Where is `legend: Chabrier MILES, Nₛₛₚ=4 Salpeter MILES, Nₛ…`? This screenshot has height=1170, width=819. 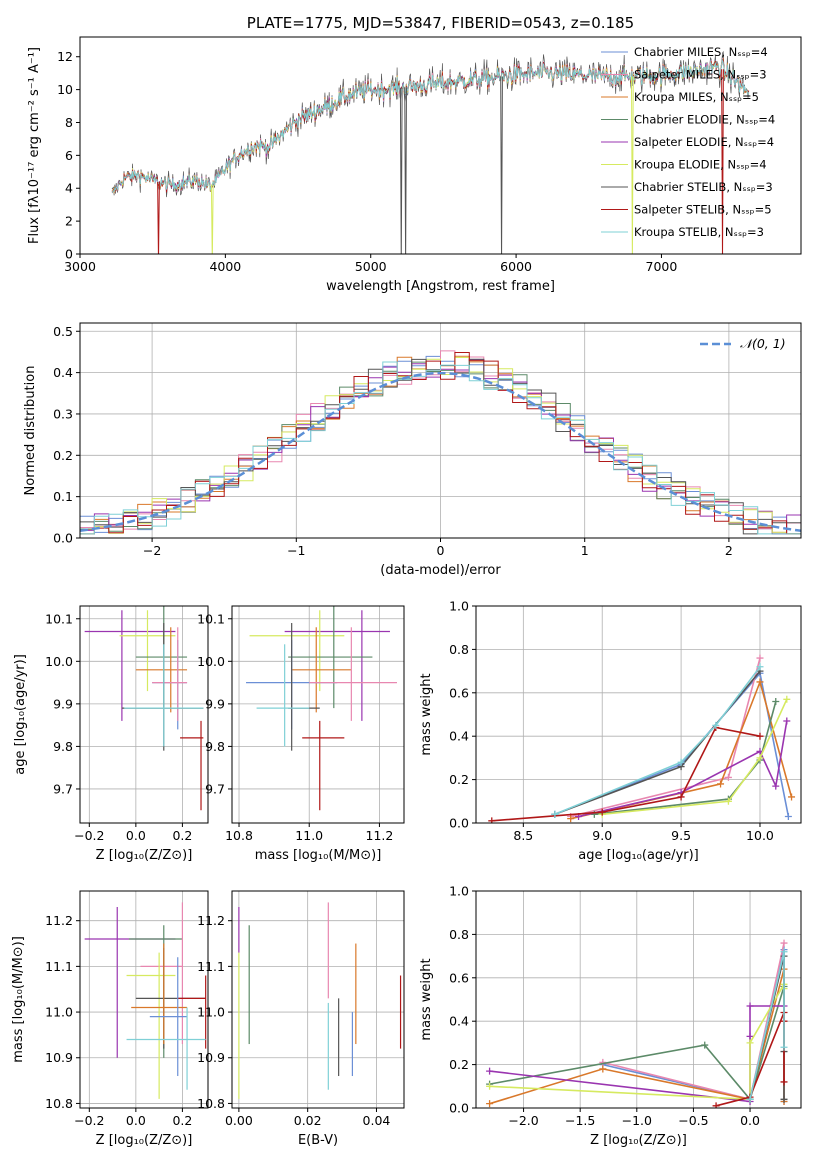 legend: Chabrier MILES, Nₛₛₚ=4 Salpeter MILES, Nₛ… is located at coordinates (688, 142).